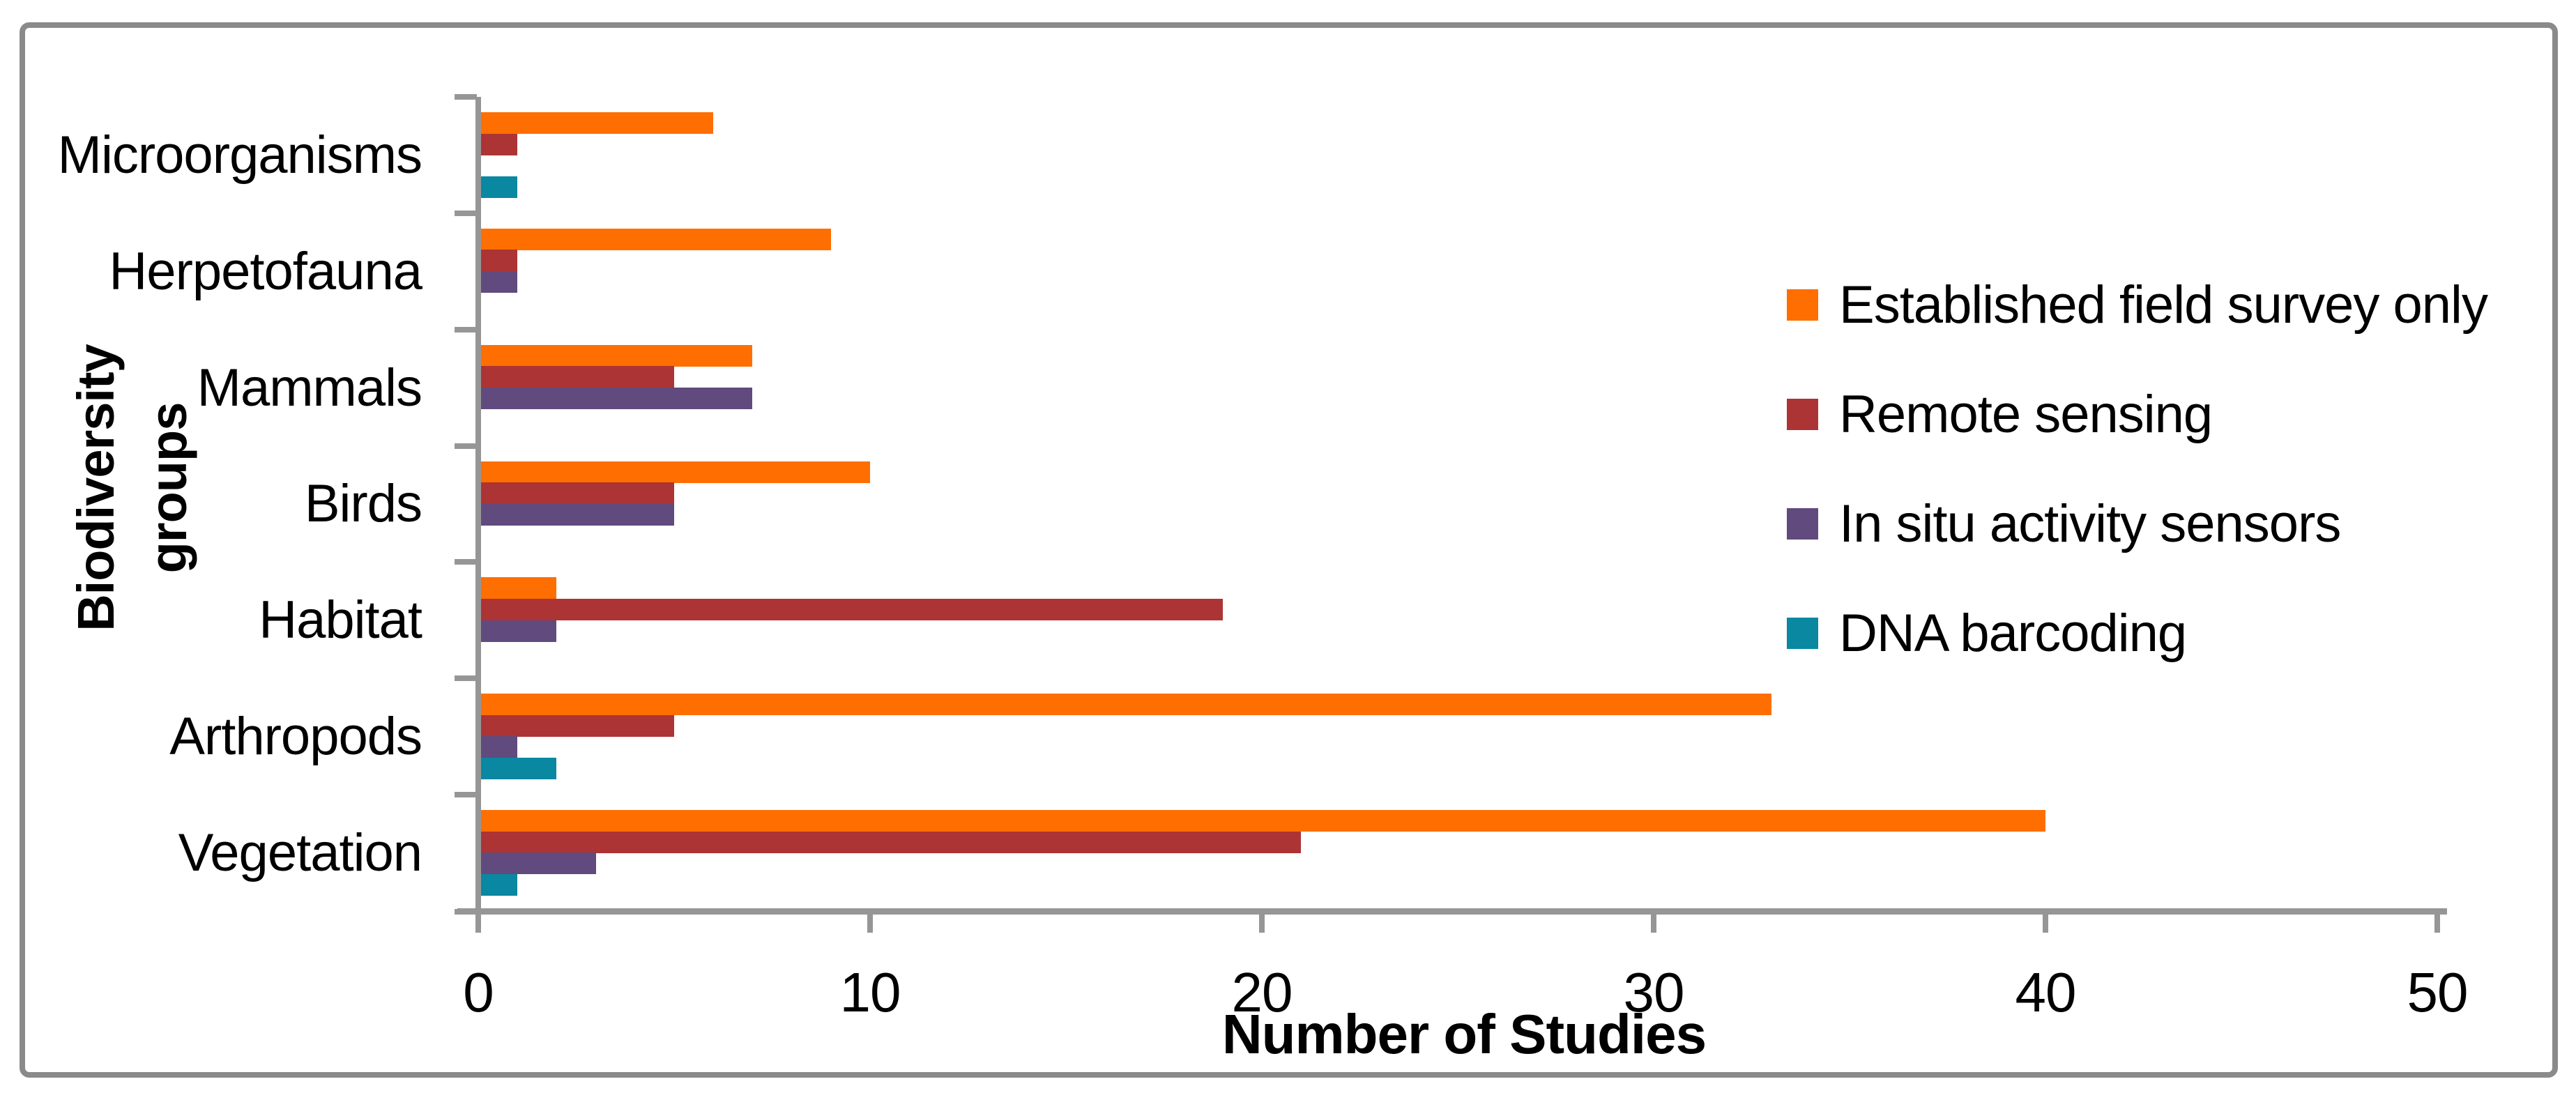 This screenshot has width=2576, height=1093. What do you see at coordinates (310, 388) in the screenshot?
I see `category-label: Mammals` at bounding box center [310, 388].